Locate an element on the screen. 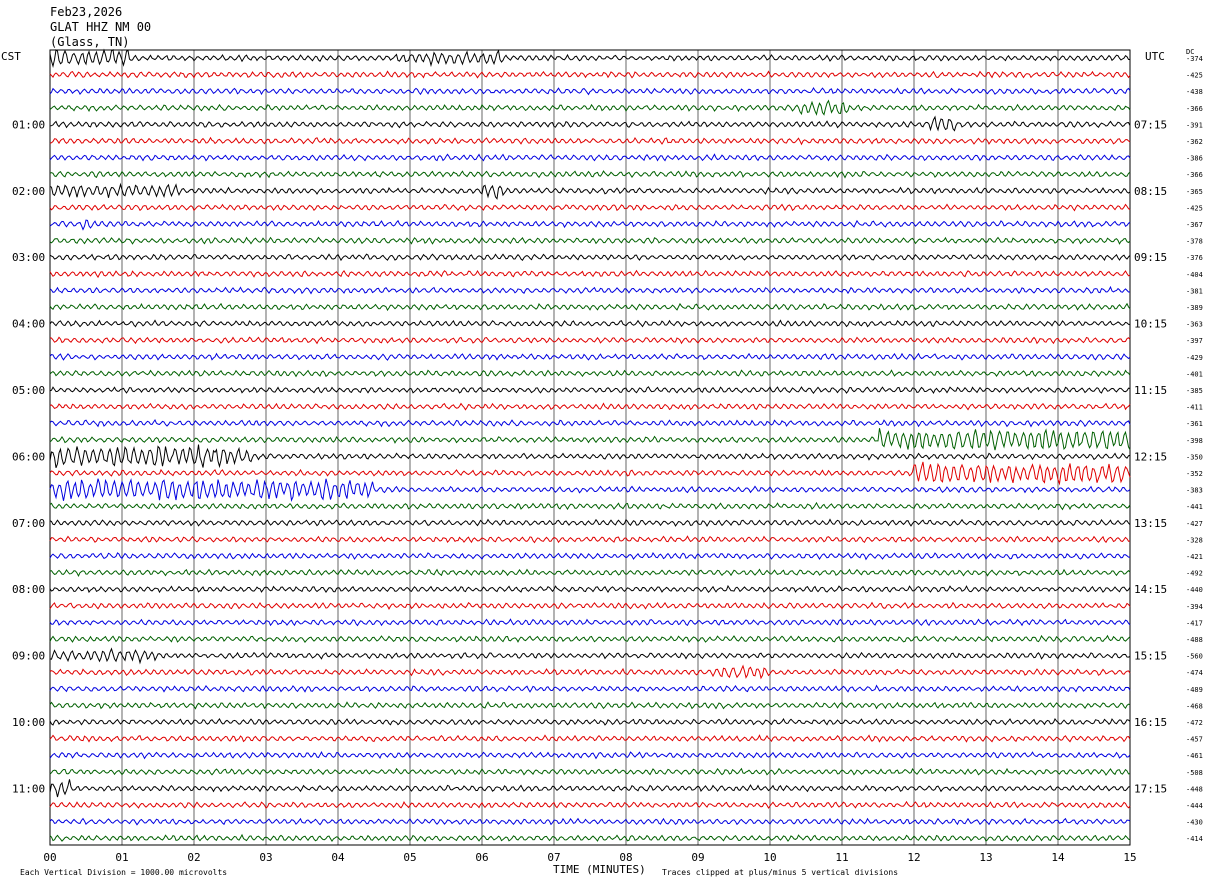 The height and width of the screenshot is (886, 1210). dc-offset-label: -328 is located at coordinates (1194, 540).